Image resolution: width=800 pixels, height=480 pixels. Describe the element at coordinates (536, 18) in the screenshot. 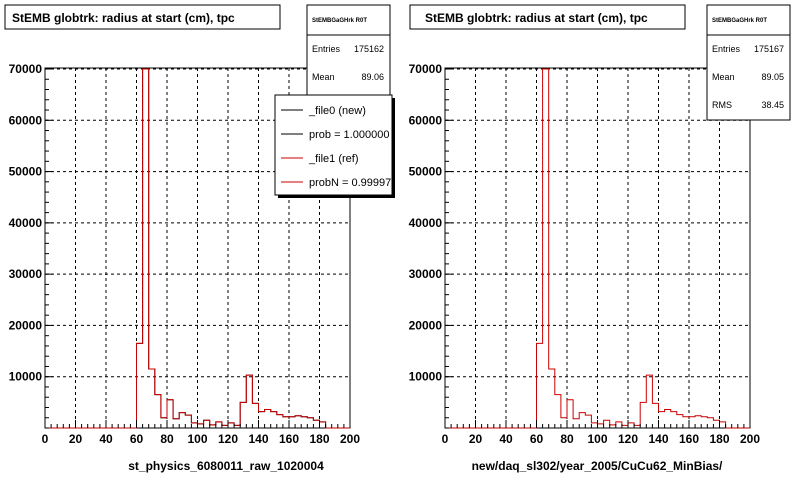

I see `chart-title-right: StEMB globtrk: radius at start (cm), tpc` at that location.